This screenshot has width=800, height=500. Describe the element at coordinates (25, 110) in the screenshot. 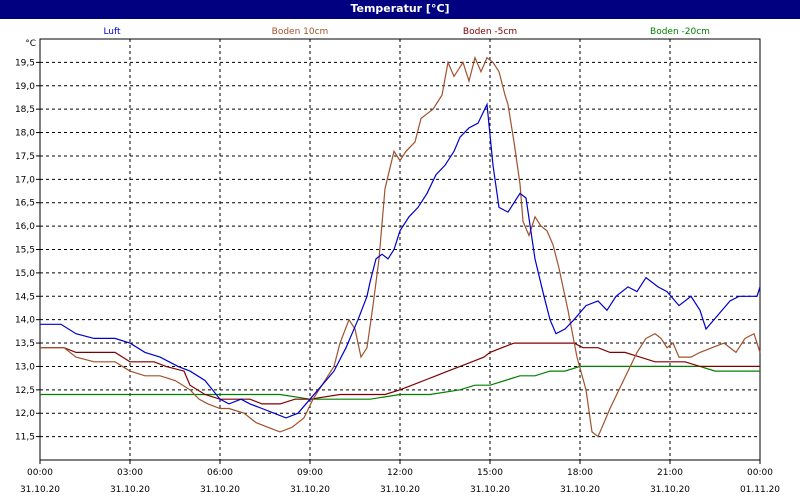

I see `y-tick-label: 18,5` at that location.